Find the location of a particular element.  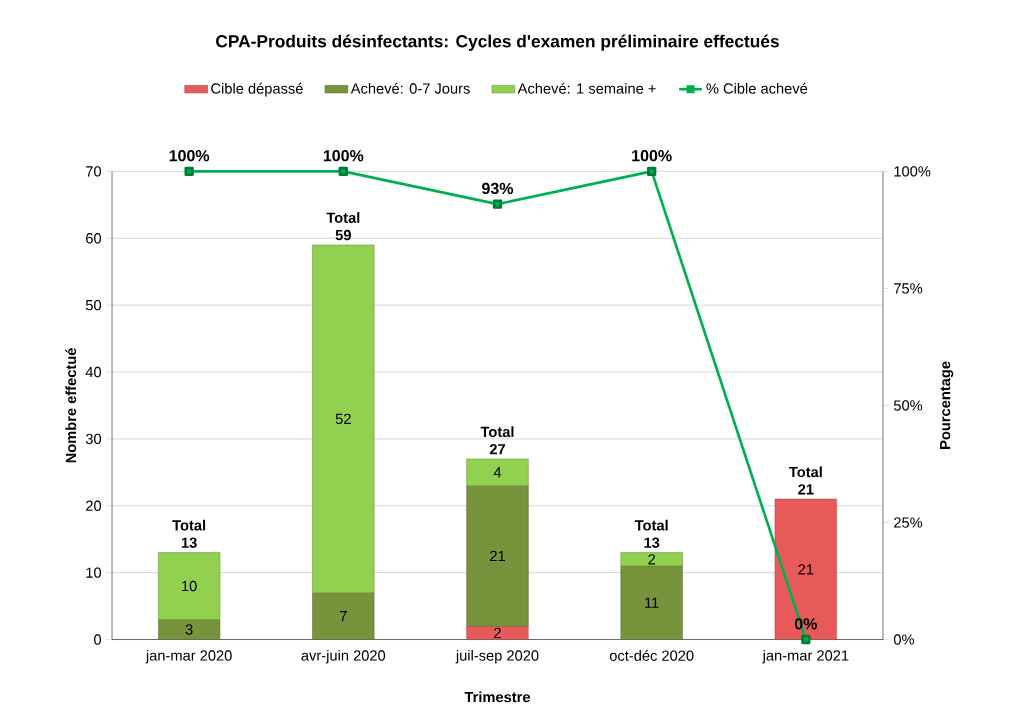

legend-label: % Cible achevé is located at coordinates (757, 88).